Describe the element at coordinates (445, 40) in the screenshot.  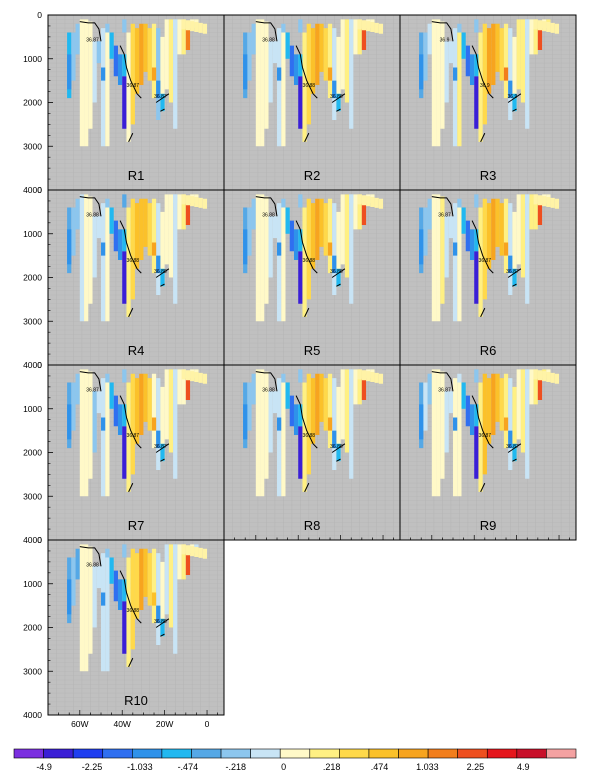
I see `contour-label: 36.9` at that location.